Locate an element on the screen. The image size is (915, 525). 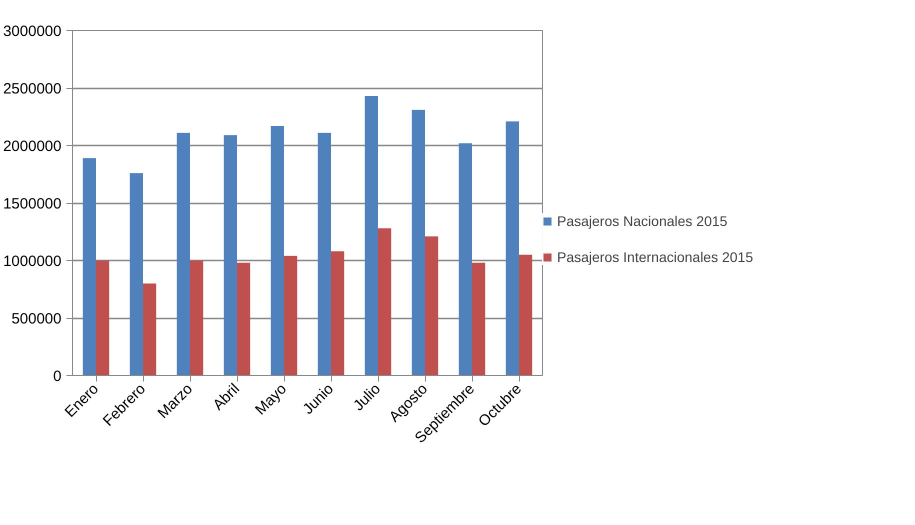
legend-label: Pasajeros Nacionales 2015 is located at coordinates (642, 221).